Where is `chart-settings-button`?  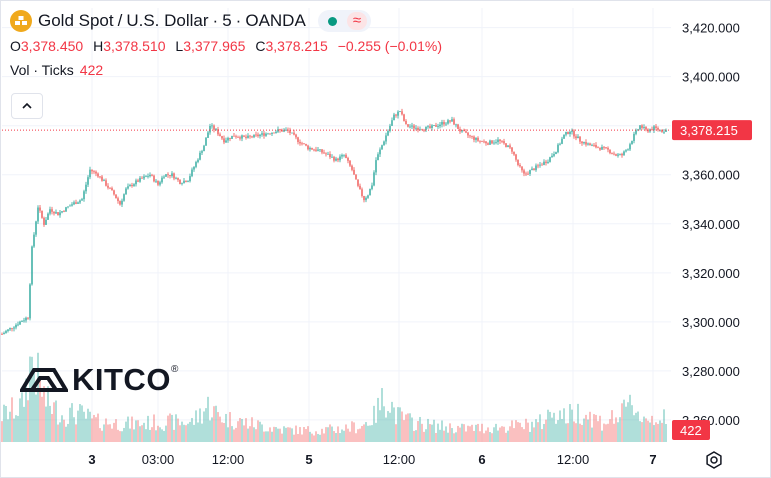
chart-settings-button is located at coordinates (714, 460).